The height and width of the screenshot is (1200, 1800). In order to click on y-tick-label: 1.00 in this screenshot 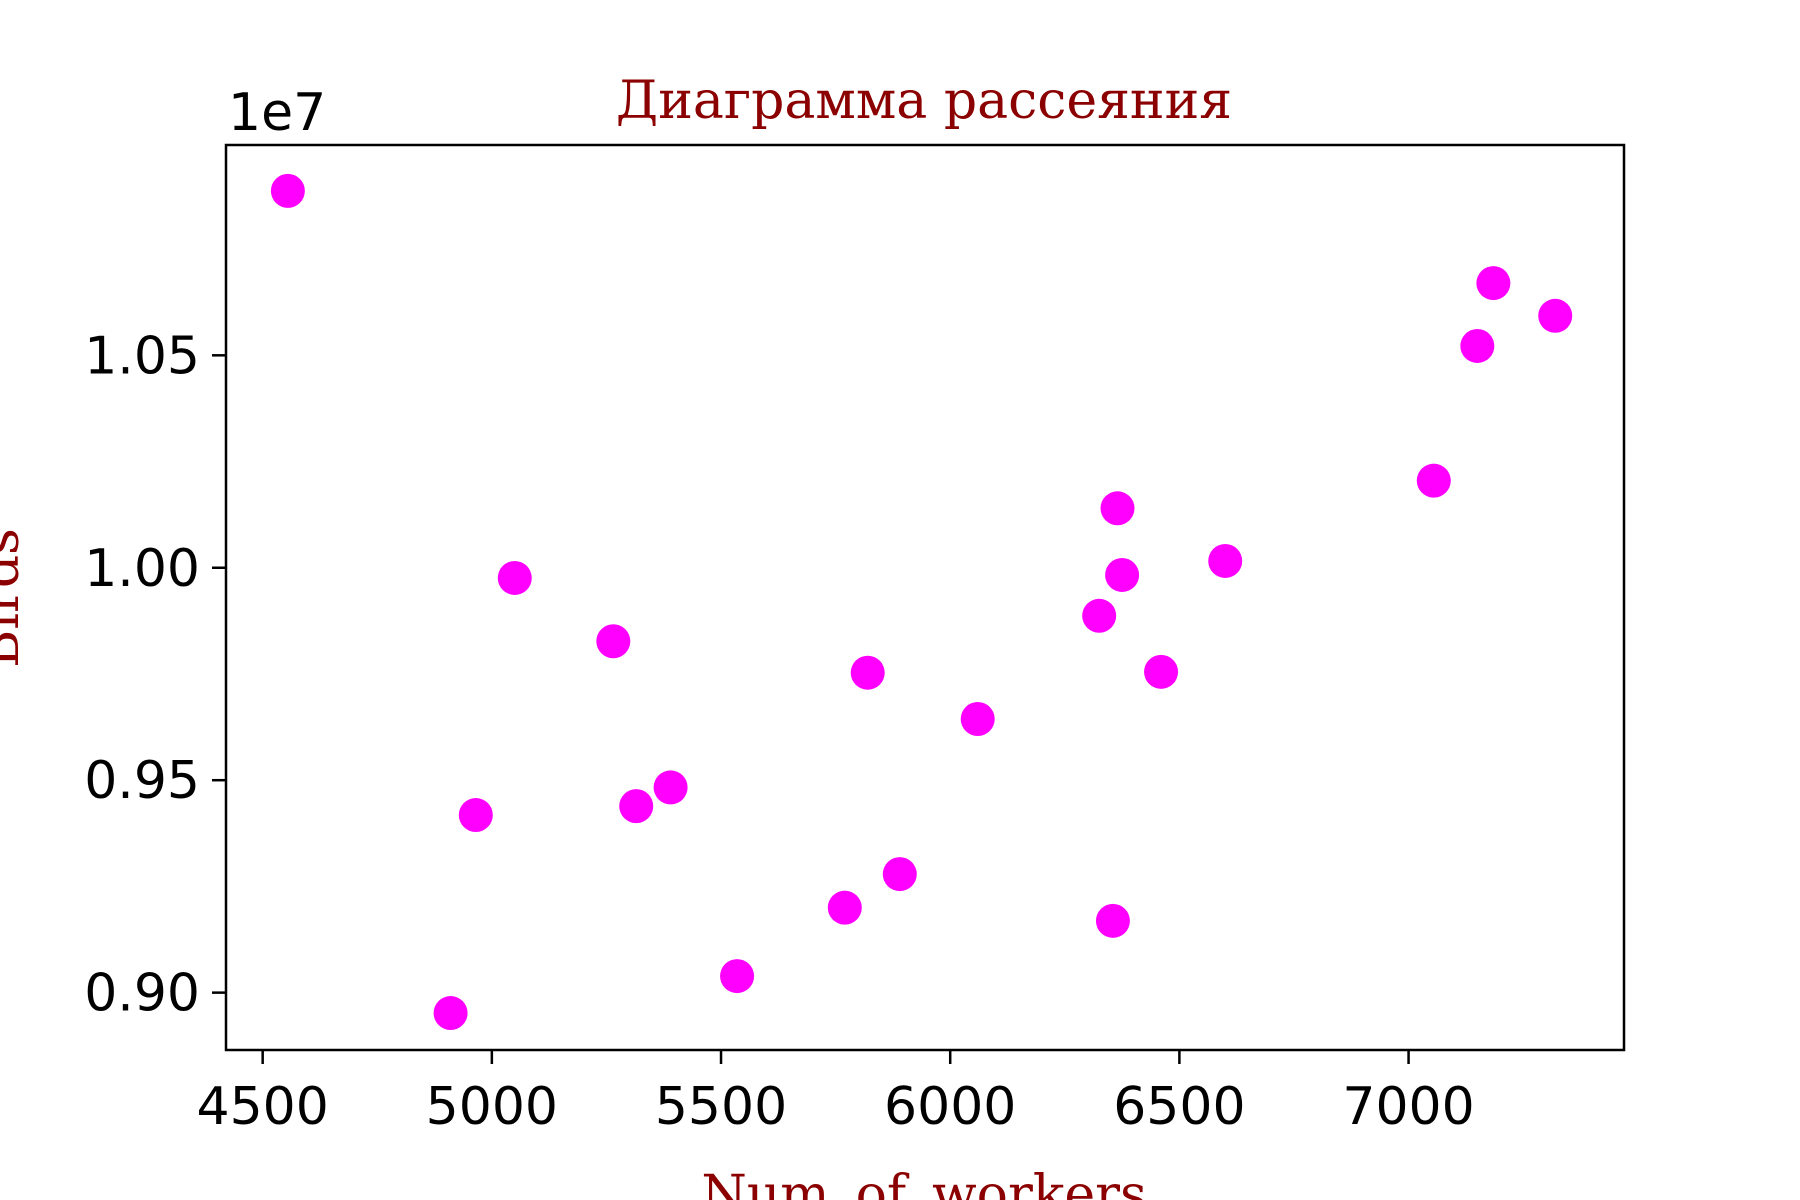, I will do `click(142, 569)`.